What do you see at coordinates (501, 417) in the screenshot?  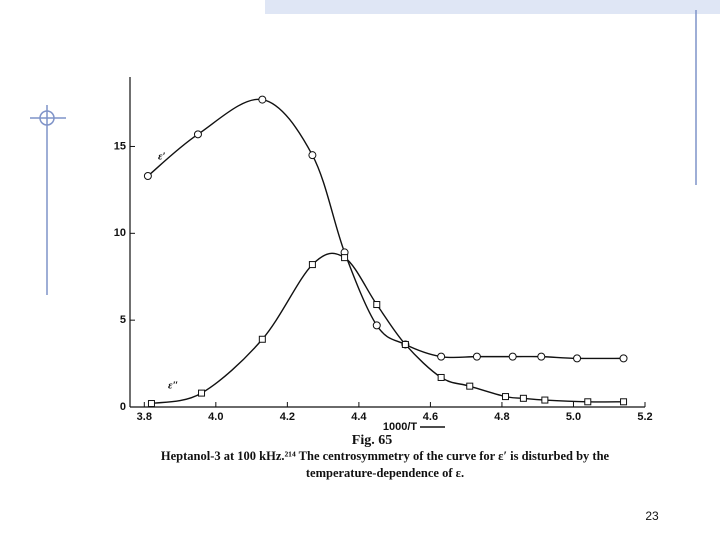 I see `x-tick-label: 4.8` at bounding box center [501, 417].